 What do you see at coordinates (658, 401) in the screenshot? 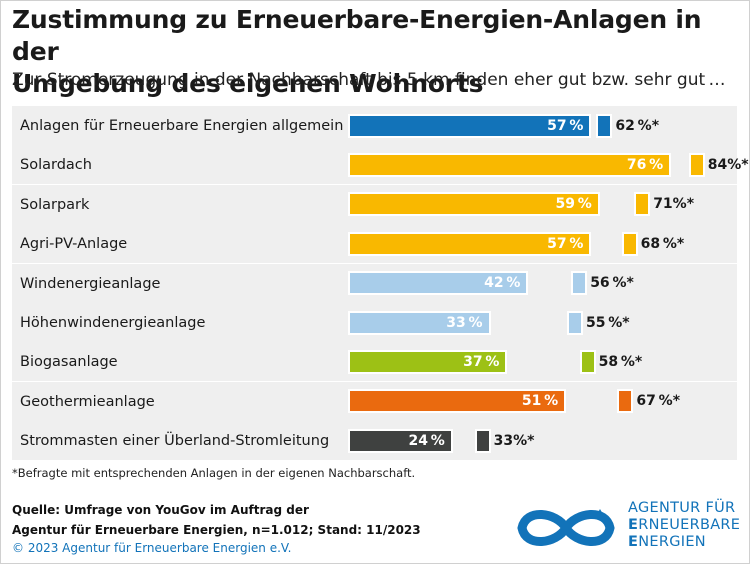
I see `marker-value-label: 67 %*` at bounding box center [658, 401].